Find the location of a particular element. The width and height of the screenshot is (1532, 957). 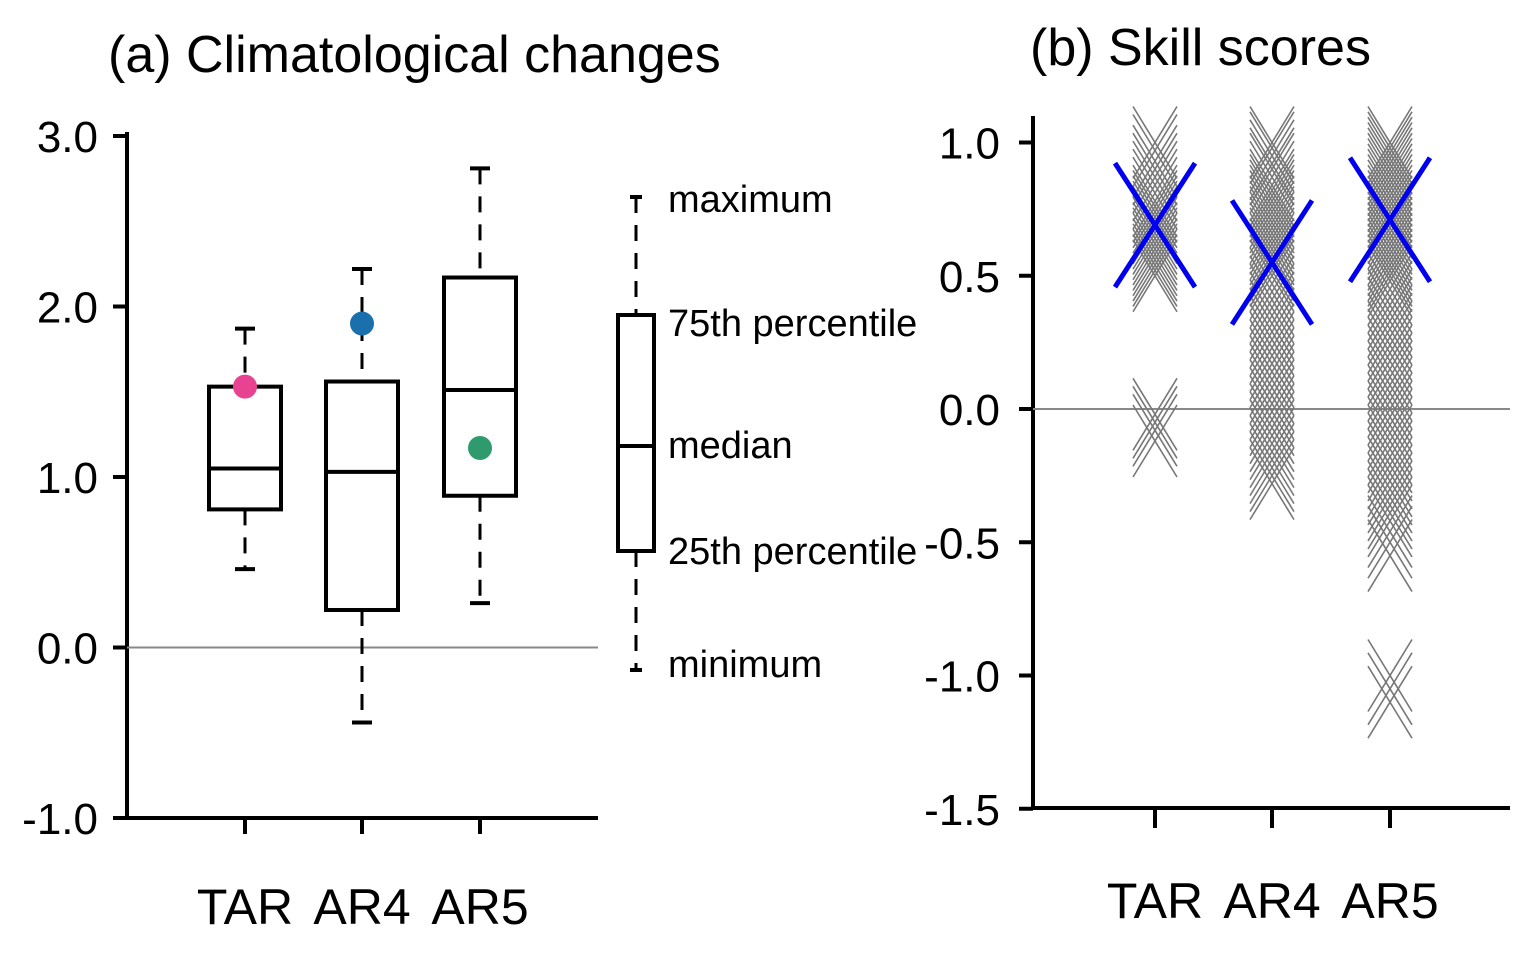

point-ar4 is located at coordinates (362, 323).